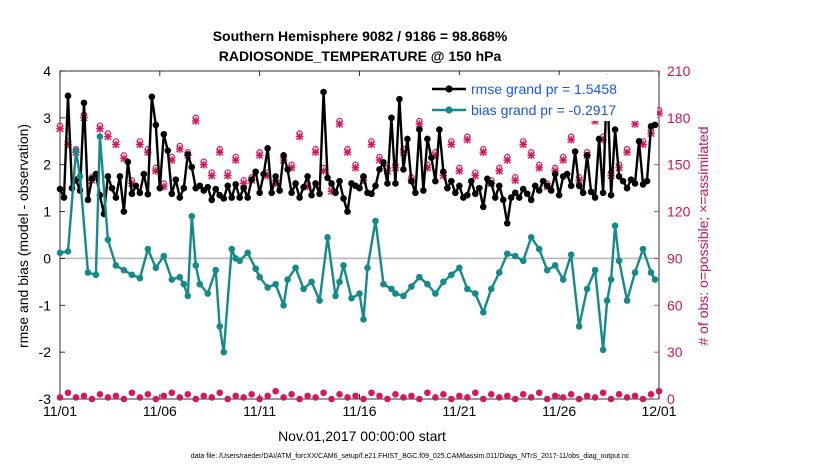 The width and height of the screenshot is (830, 470). I want to click on x-tick-label: 11/21, so click(459, 411).